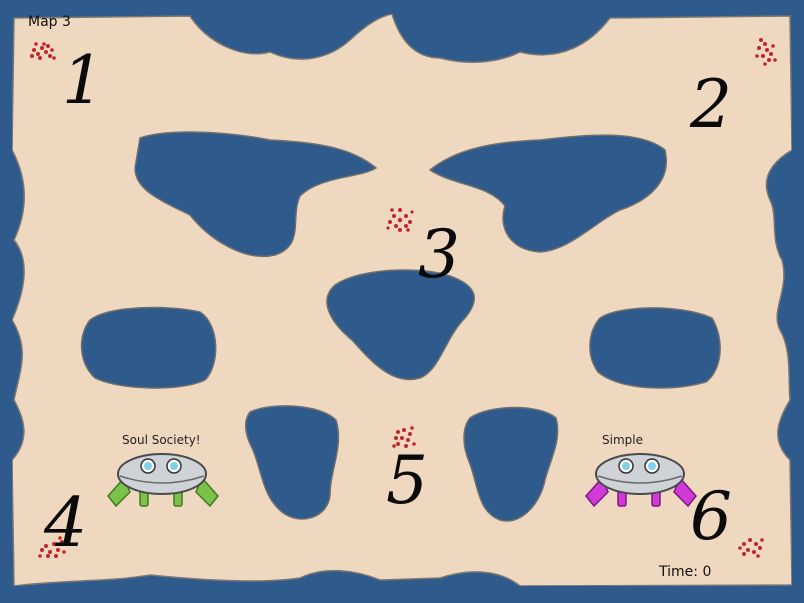 The height and width of the screenshot is (603, 804). Describe the element at coordinates (49, 22) in the screenshot. I see `map-title: Map 3` at that location.